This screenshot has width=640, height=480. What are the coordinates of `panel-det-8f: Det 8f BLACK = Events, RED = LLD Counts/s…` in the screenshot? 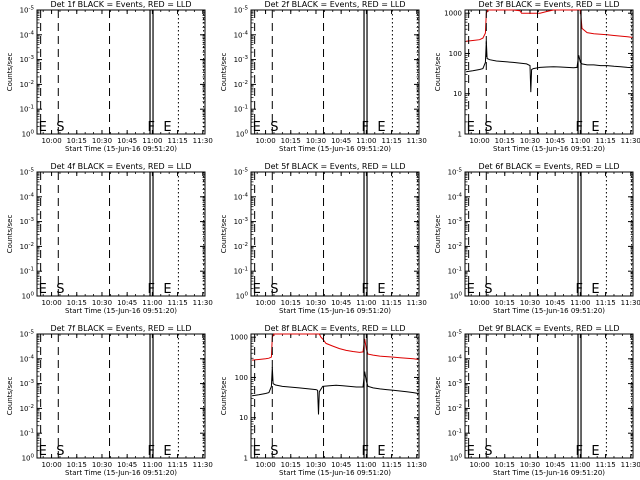 It's located at (323, 400).